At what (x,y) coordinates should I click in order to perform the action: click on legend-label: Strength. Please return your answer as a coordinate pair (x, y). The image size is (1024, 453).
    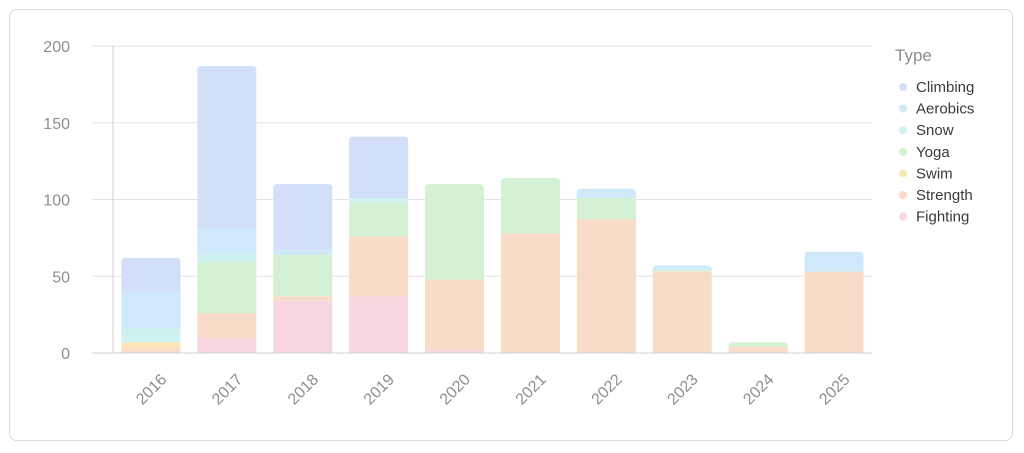
    Looking at the image, I should click on (944, 195).